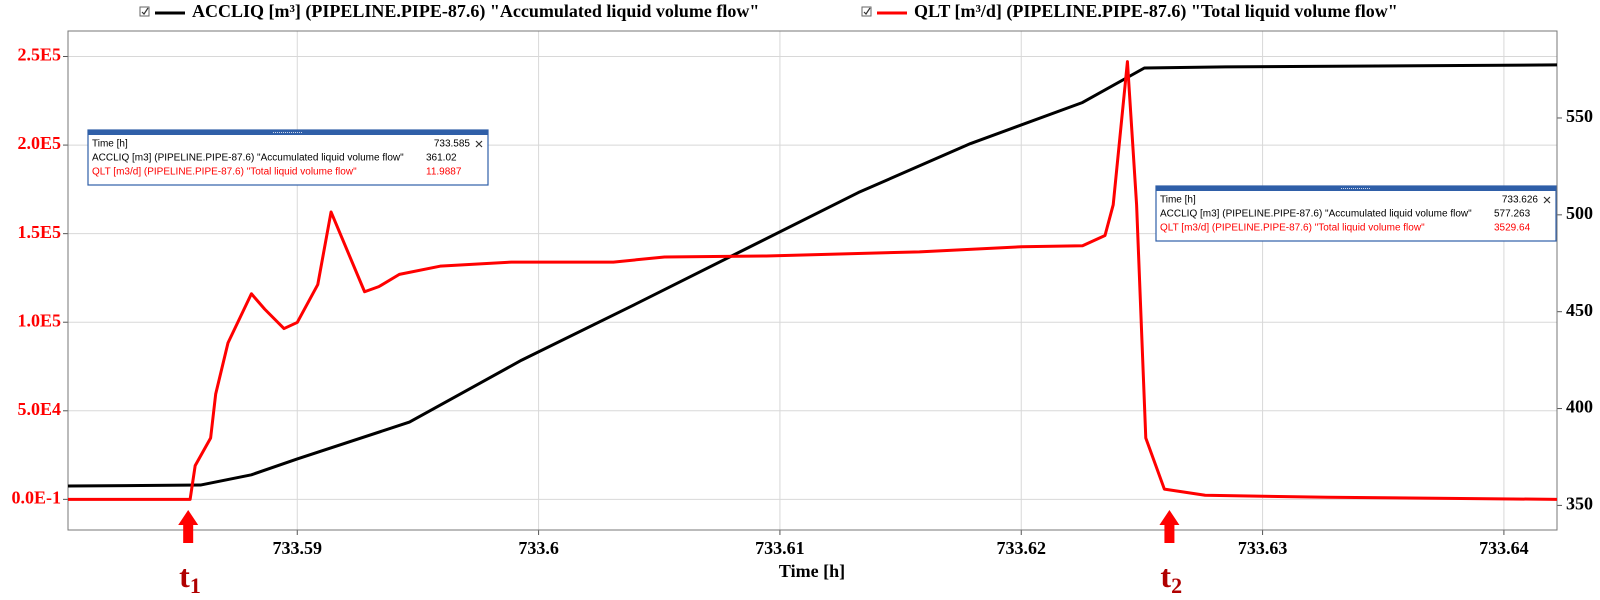  Describe the element at coordinates (1579, 116) in the screenshot. I see `y2-tick-label: 550` at that location.